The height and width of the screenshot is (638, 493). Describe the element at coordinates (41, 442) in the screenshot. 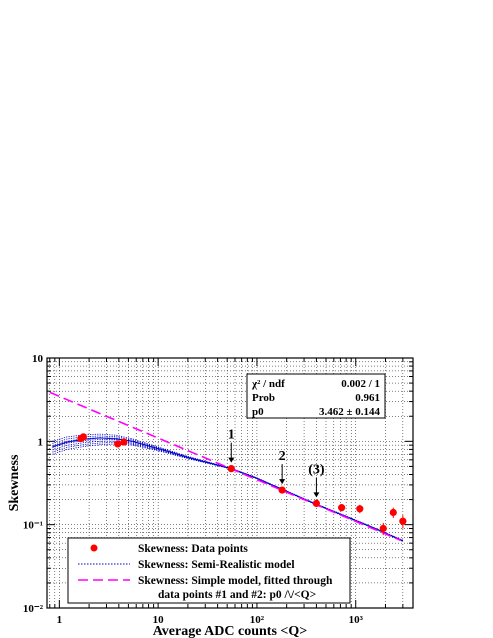

I see `y-tick-label: 1` at that location.